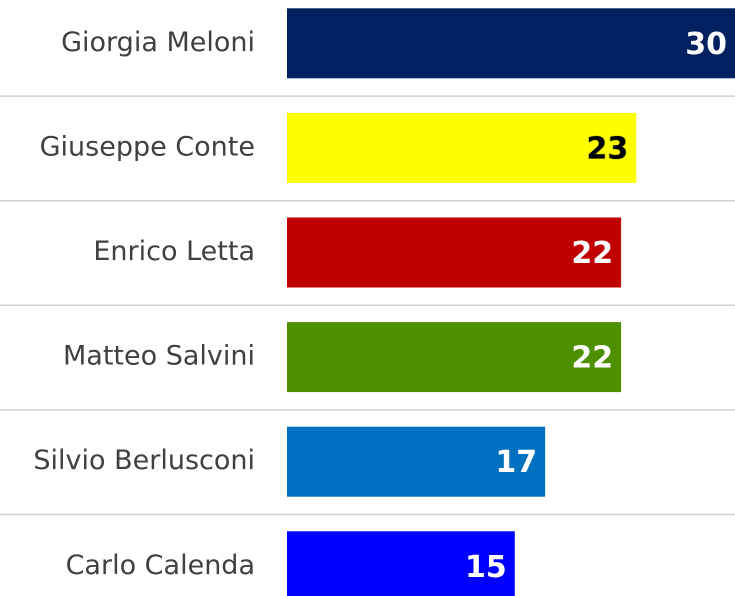  What do you see at coordinates (706, 44) in the screenshot?
I see `value-label: 30` at bounding box center [706, 44].